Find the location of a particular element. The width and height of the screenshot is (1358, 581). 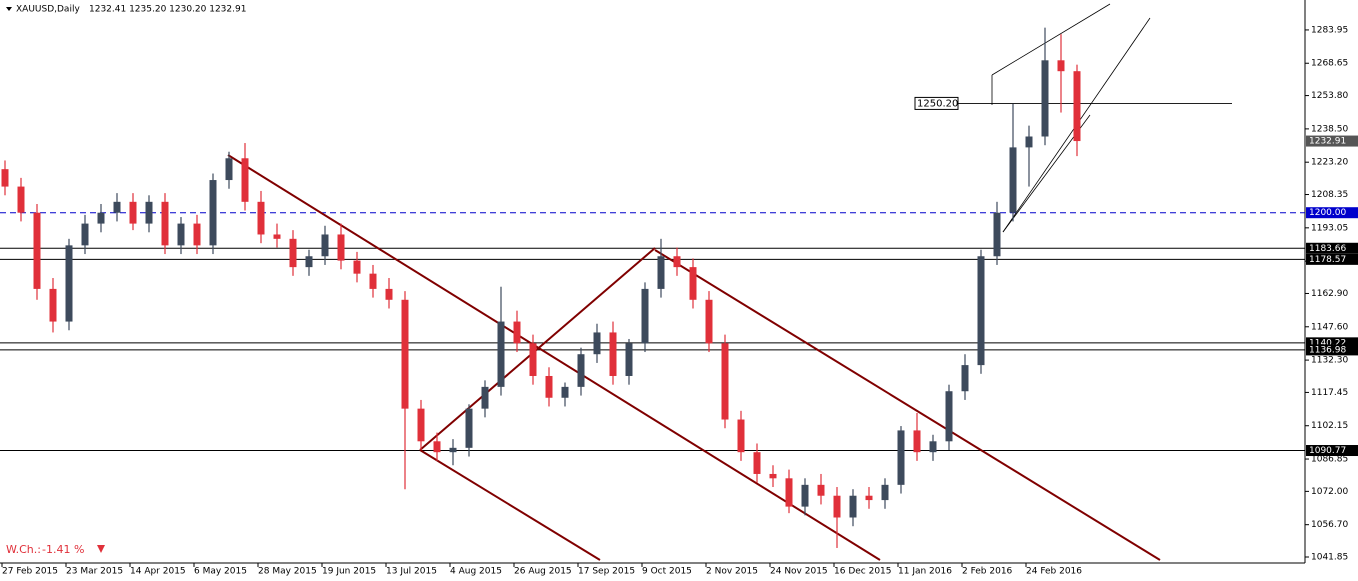

x-tick-label: 13 Jul 2015 is located at coordinates (411, 572).